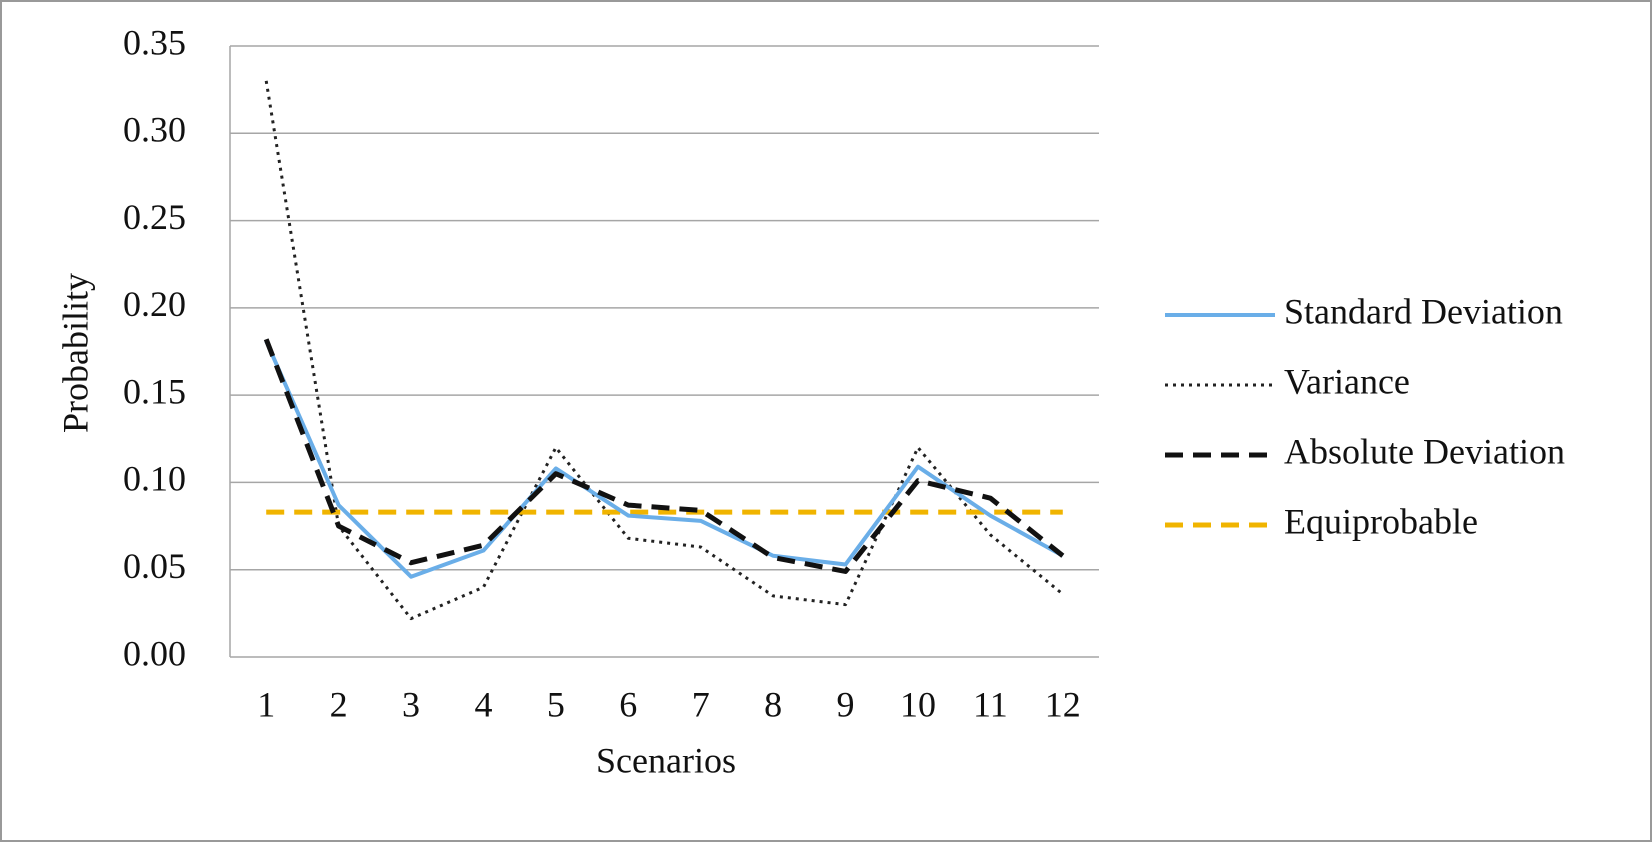 This screenshot has height=842, width=1652. I want to click on y-tick-label: 0.25, so click(154, 217).